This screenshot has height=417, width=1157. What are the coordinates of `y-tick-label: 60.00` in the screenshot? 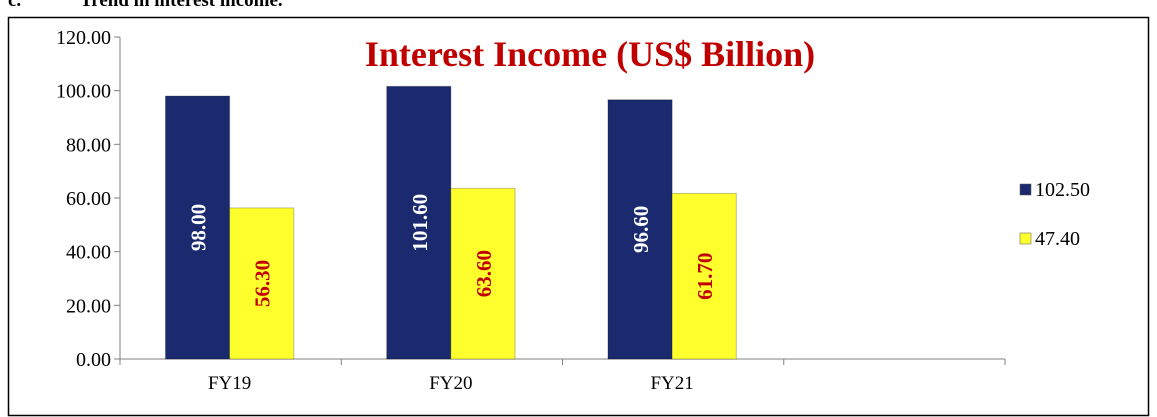 It's located at (88, 199).